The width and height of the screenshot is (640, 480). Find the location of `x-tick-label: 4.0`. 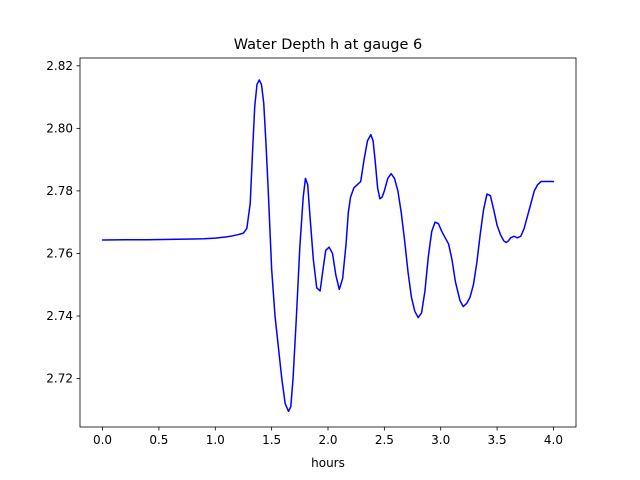

x-tick-label: 4.0 is located at coordinates (553, 440).